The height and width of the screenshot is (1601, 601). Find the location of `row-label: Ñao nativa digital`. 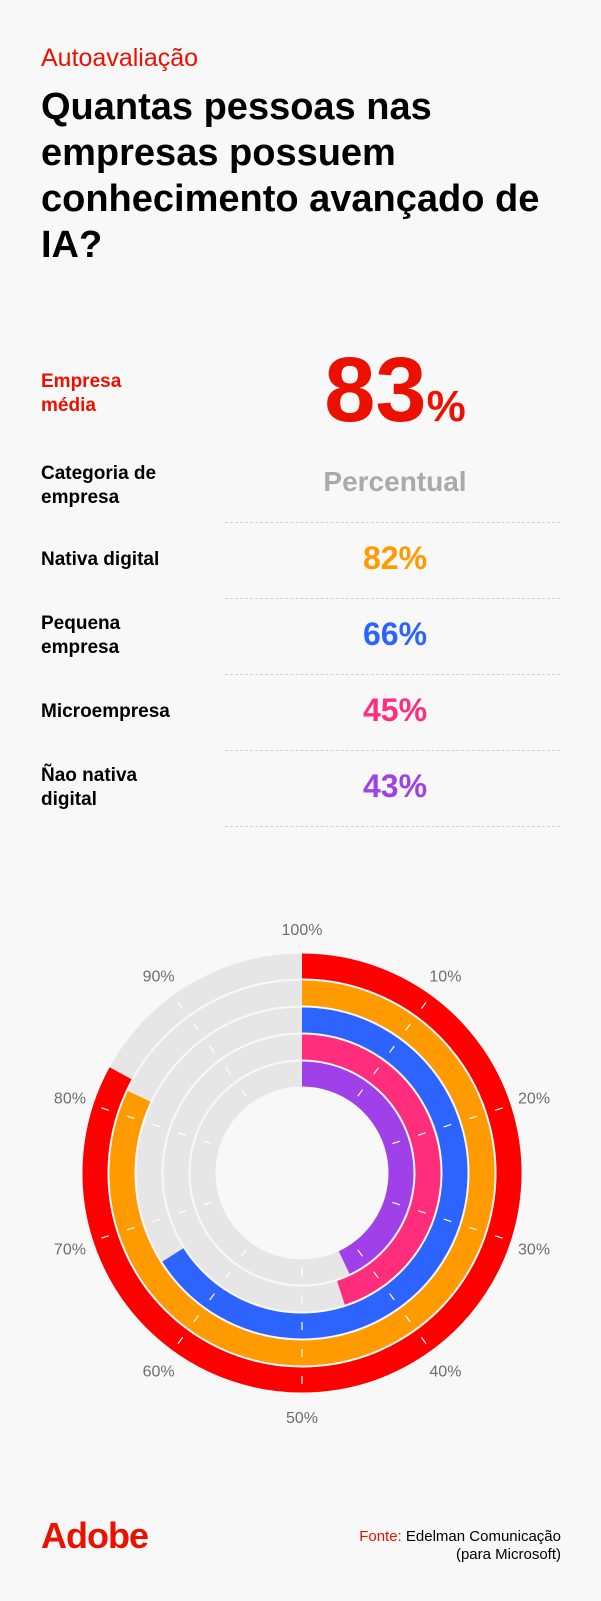

row-label: Ñao nativa digital is located at coordinates (89, 787).